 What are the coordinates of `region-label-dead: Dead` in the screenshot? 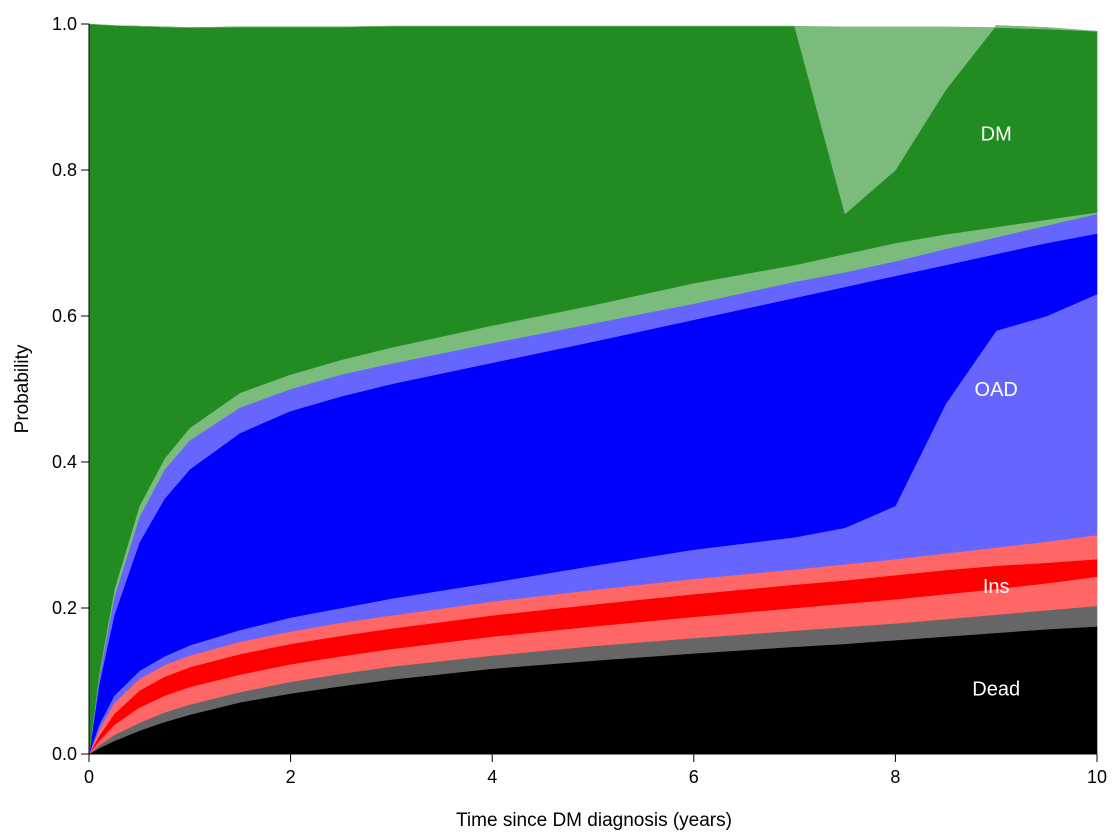 It's located at (996, 689).